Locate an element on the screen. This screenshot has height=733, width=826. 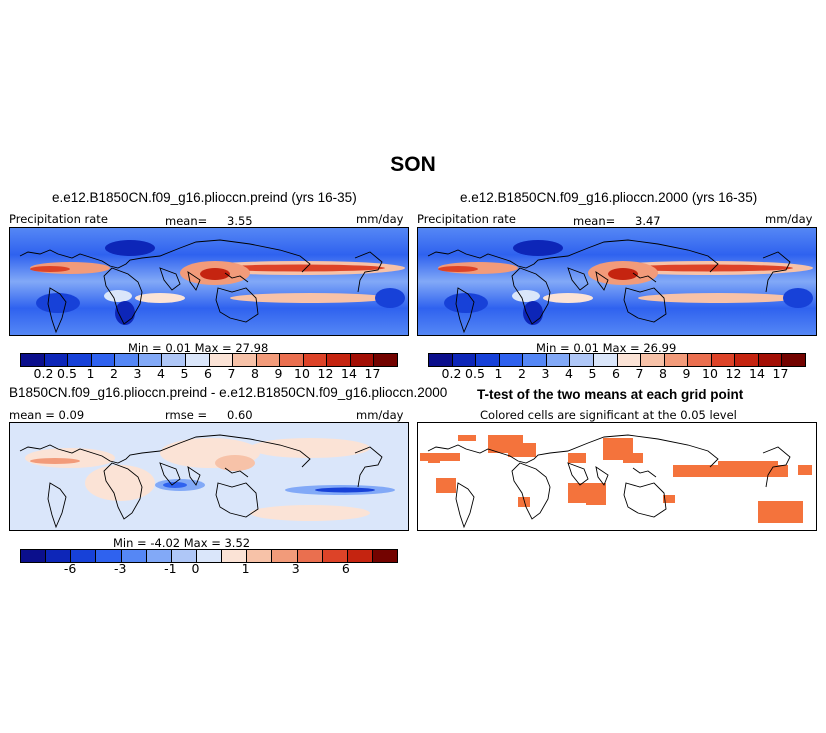
panel3-difference-map is located at coordinates (209, 476).